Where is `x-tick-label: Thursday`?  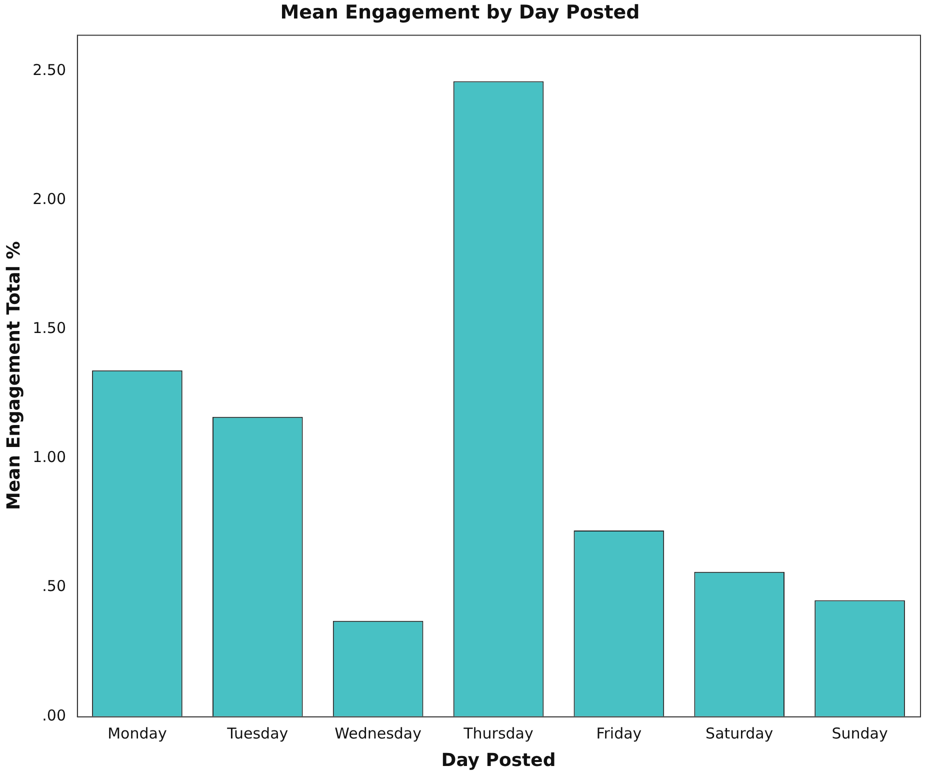
x-tick-label: Thursday is located at coordinates (498, 733).